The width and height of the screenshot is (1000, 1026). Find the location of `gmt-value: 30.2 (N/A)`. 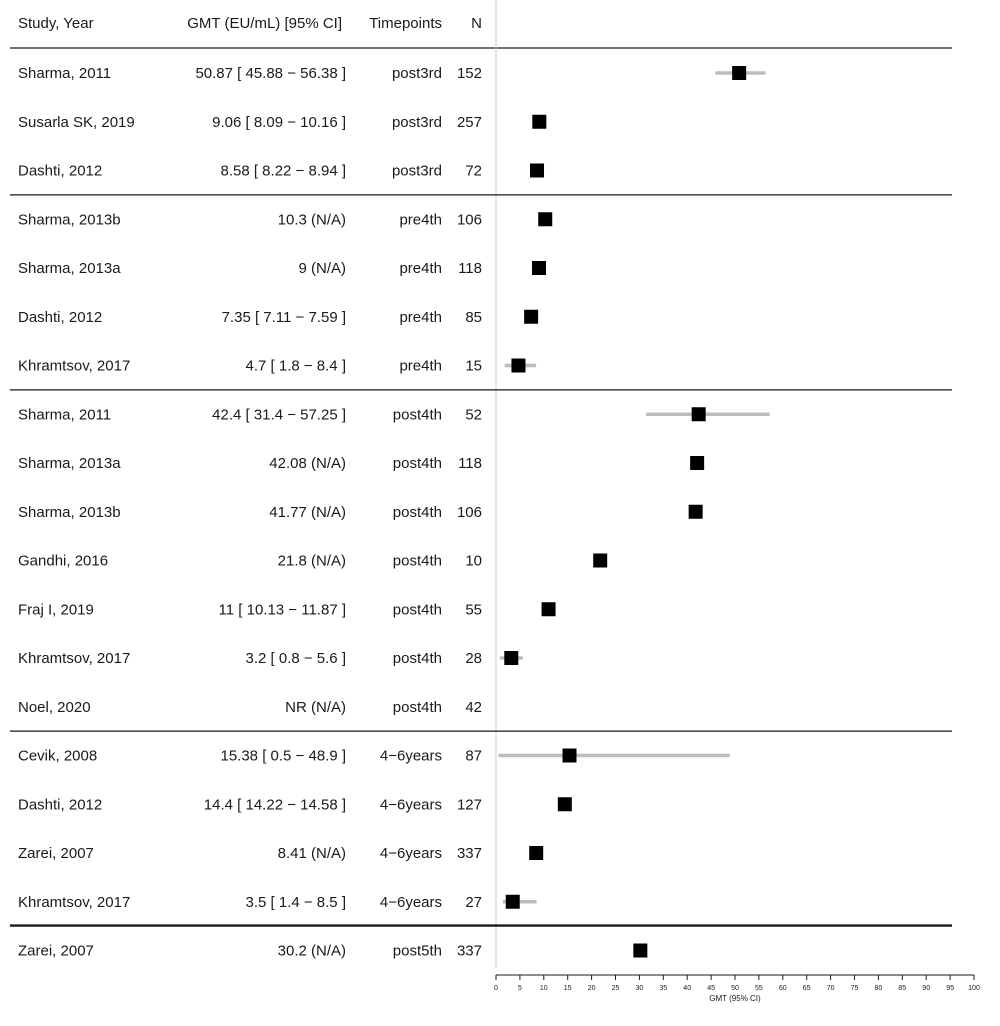

gmt-value: 30.2 (N/A) is located at coordinates (312, 951).